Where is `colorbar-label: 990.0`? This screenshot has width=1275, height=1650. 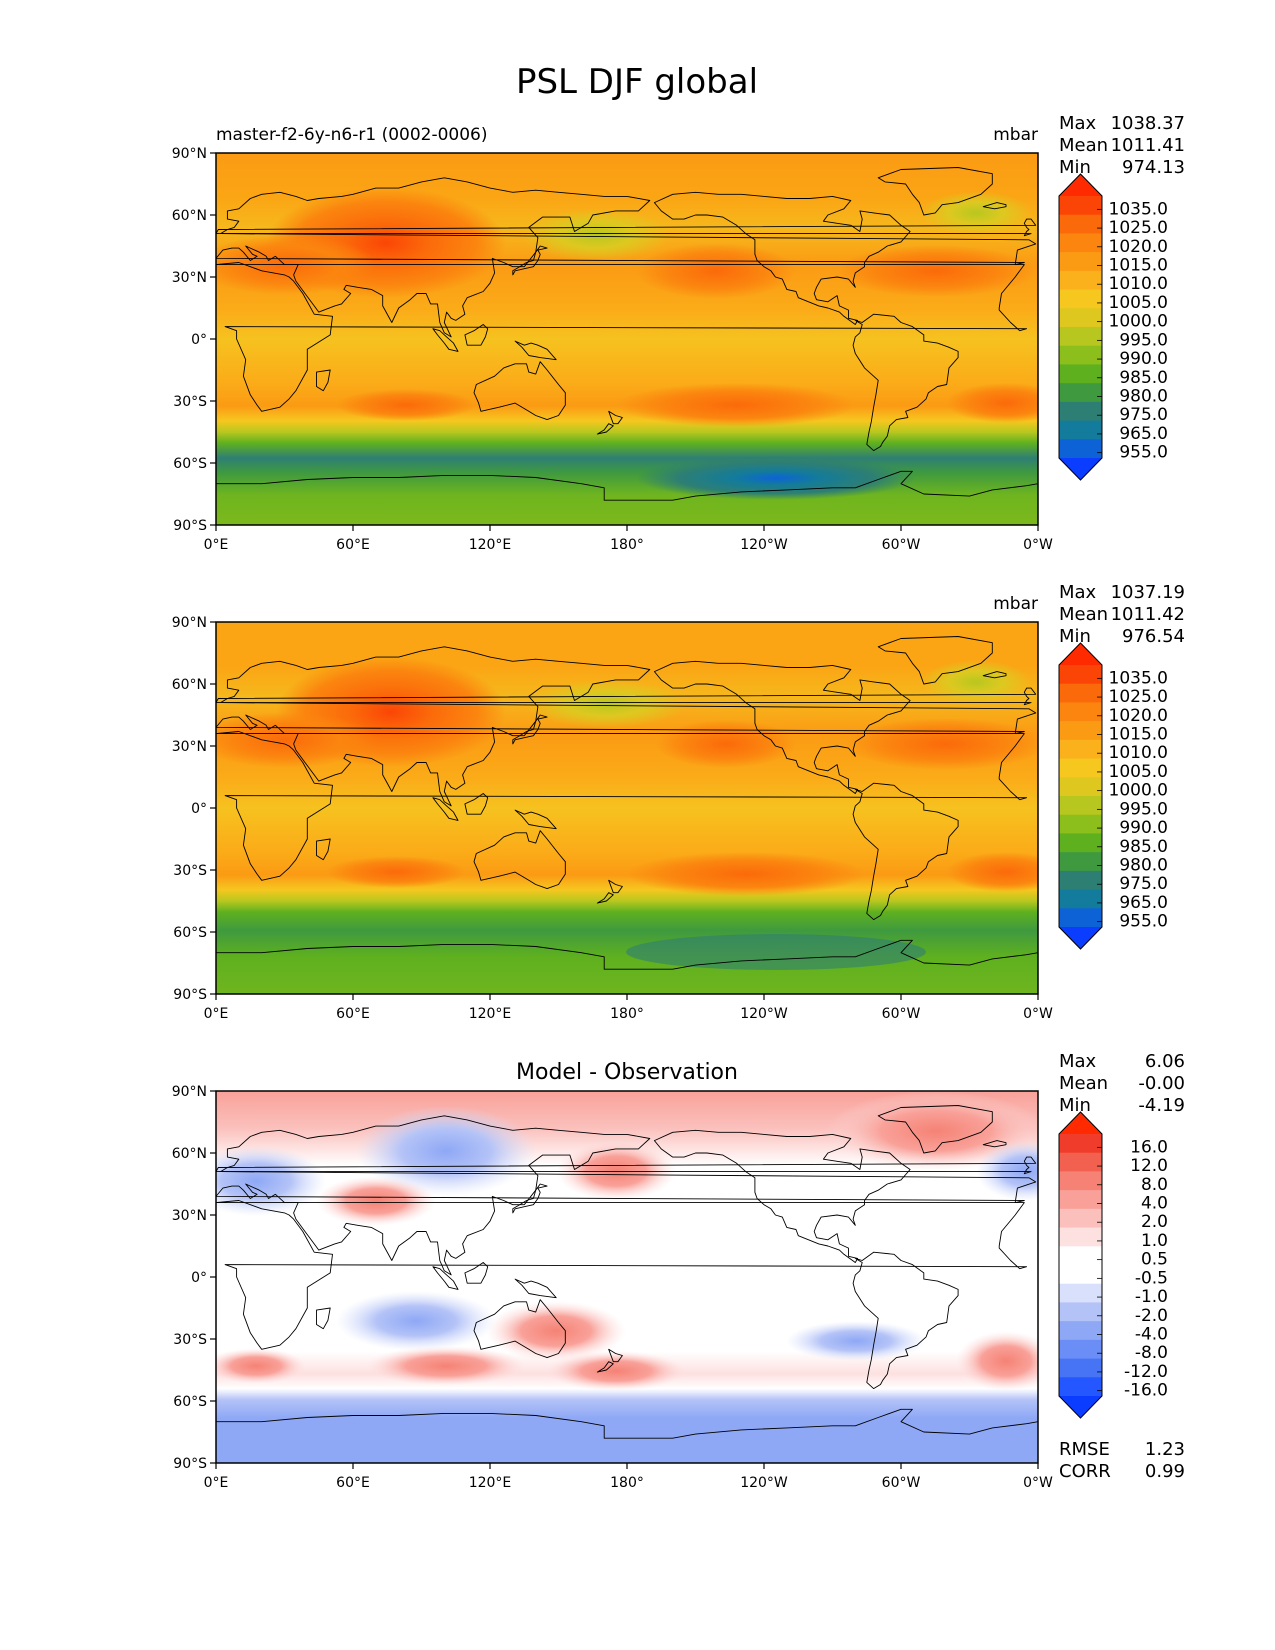 colorbar-label: 990.0 is located at coordinates (1143, 359).